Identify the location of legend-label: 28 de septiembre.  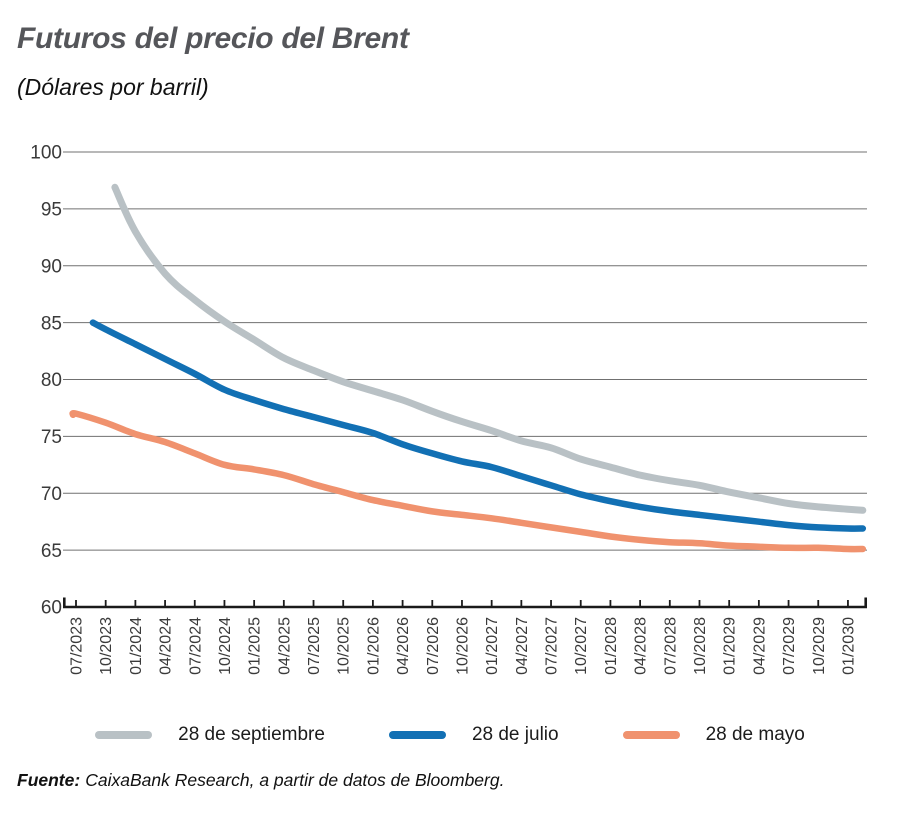
(251, 734).